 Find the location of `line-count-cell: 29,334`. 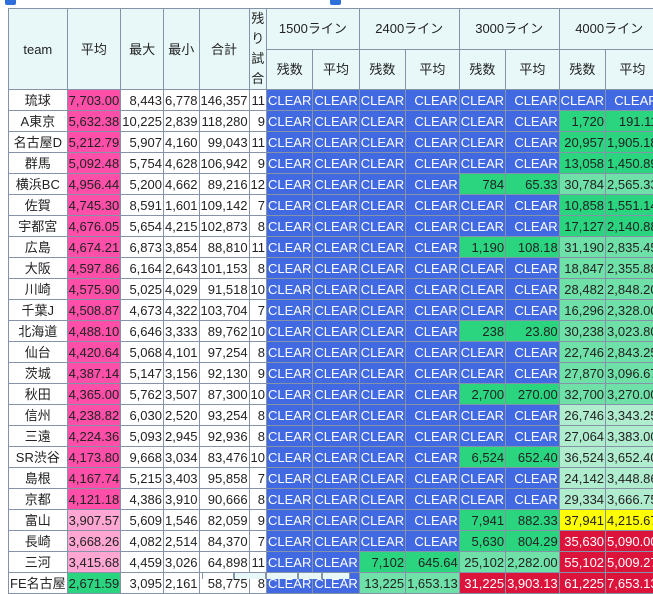

line-count-cell: 29,334 is located at coordinates (582, 499).